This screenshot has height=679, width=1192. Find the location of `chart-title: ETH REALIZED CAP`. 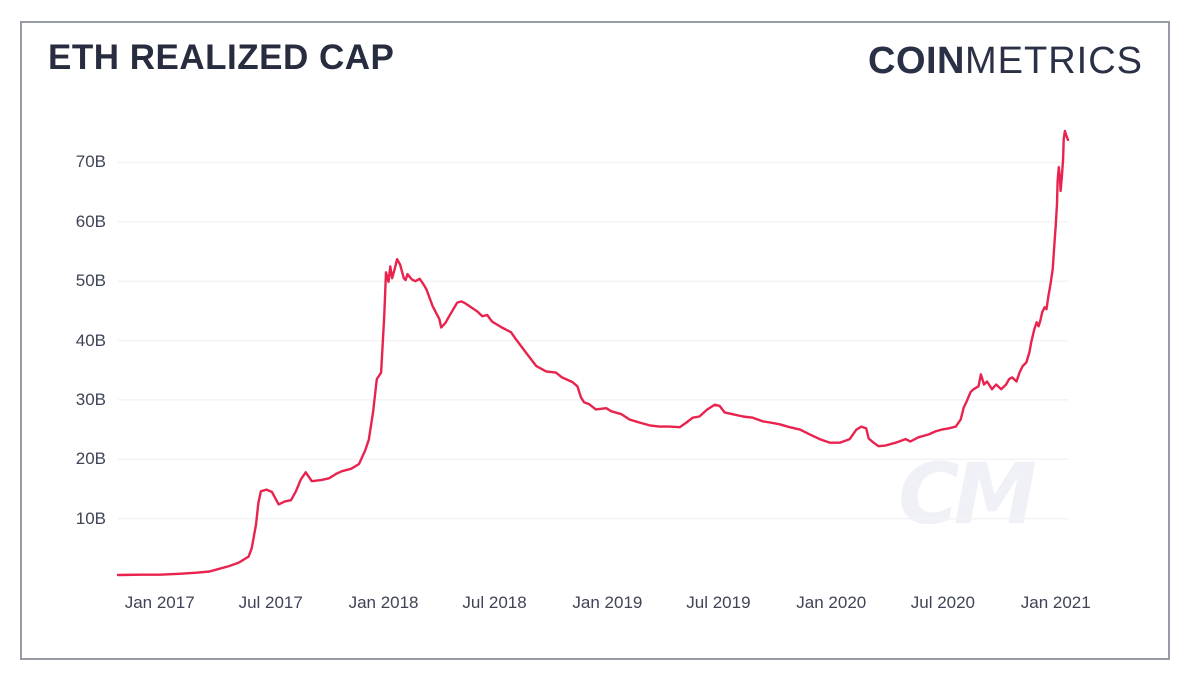

chart-title: ETH REALIZED CAP is located at coordinates (221, 57).